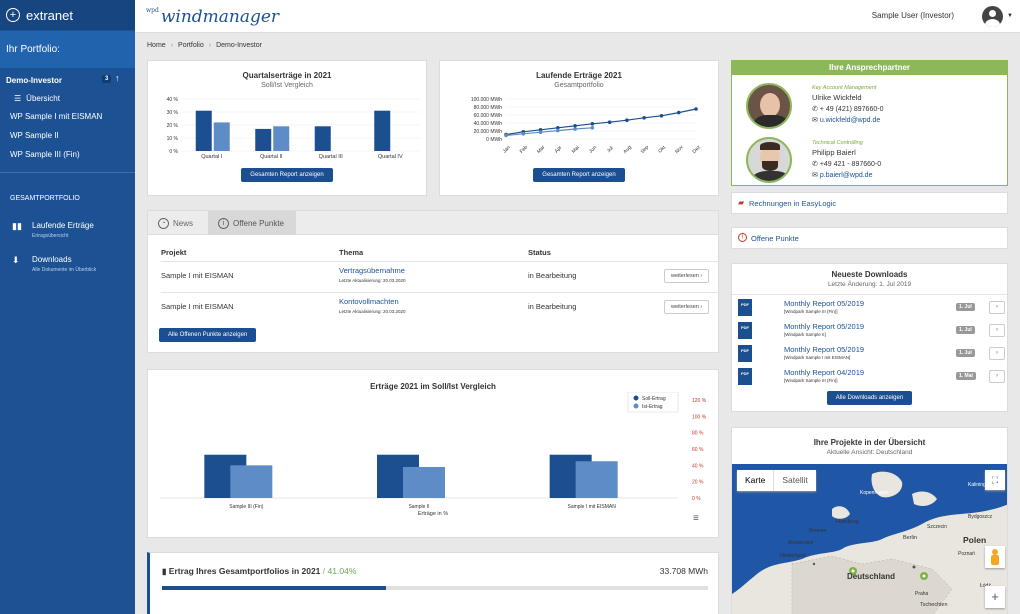 Image resolution: width=1020 pixels, height=614 pixels. Describe the element at coordinates (846, 120) in the screenshot. I see `contact-mail: ✉ u.wickfeld@wpd.de` at that location.